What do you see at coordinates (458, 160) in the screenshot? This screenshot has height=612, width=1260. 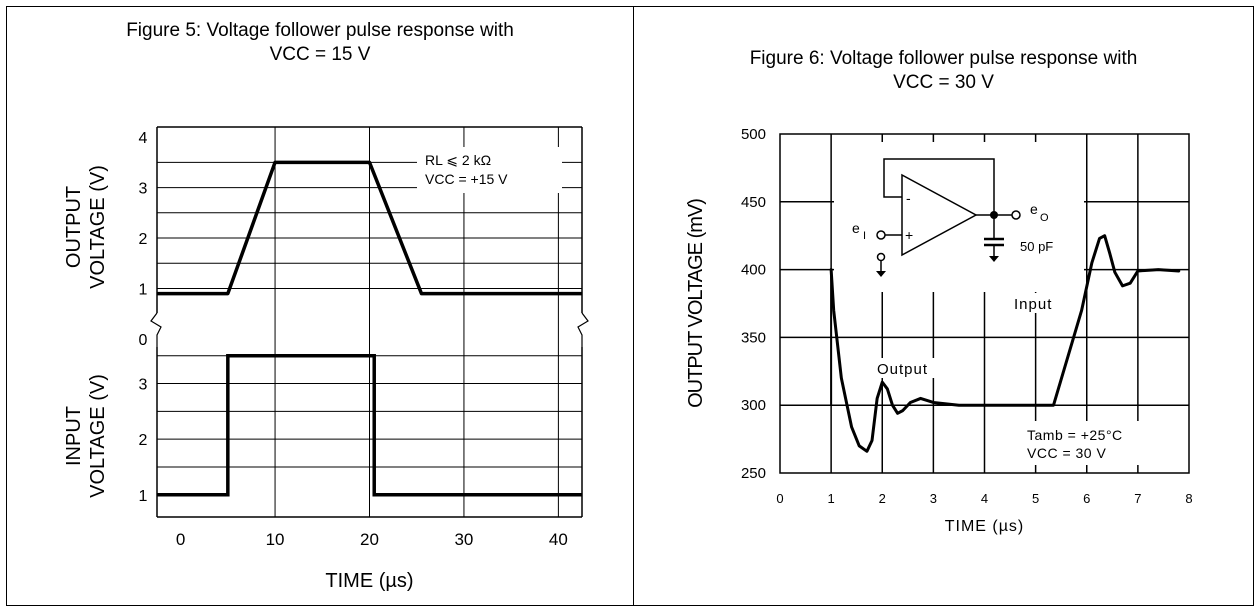 I see `annotation-rl: RL ⩽ 2 kΩ` at bounding box center [458, 160].